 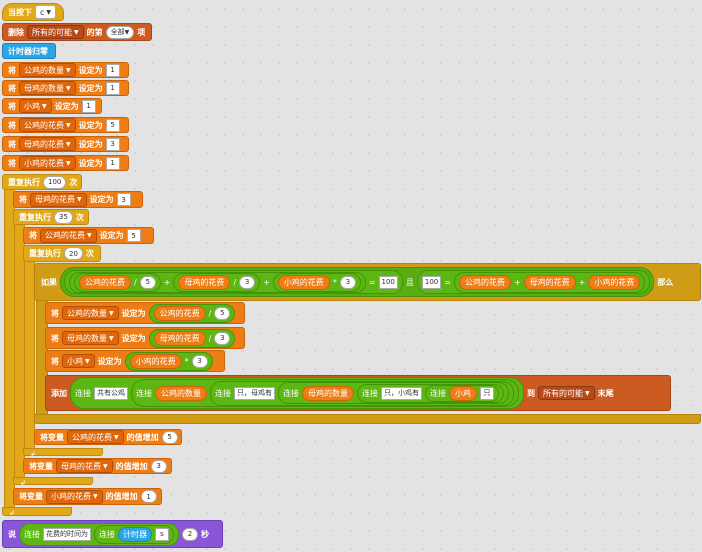 I want to click on and-operator: 公鸡的花费 / 5 + 母鸡的花费 / 3 + 小鸡的花费 * 3 = 100, so click(x=357, y=282).